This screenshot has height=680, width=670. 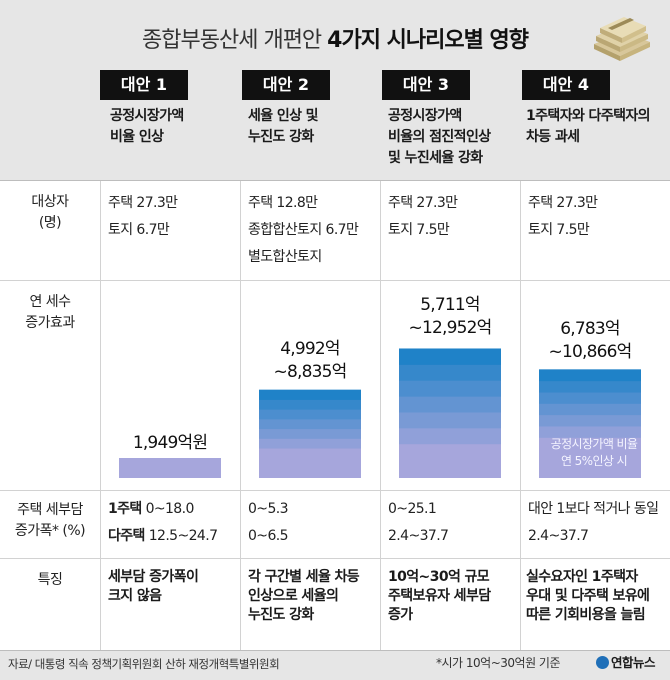 I want to click on source-note: 자료/ 대통령 직속 정책기획위원회 산하 재정개혁특별위원회, so click(x=144, y=664).